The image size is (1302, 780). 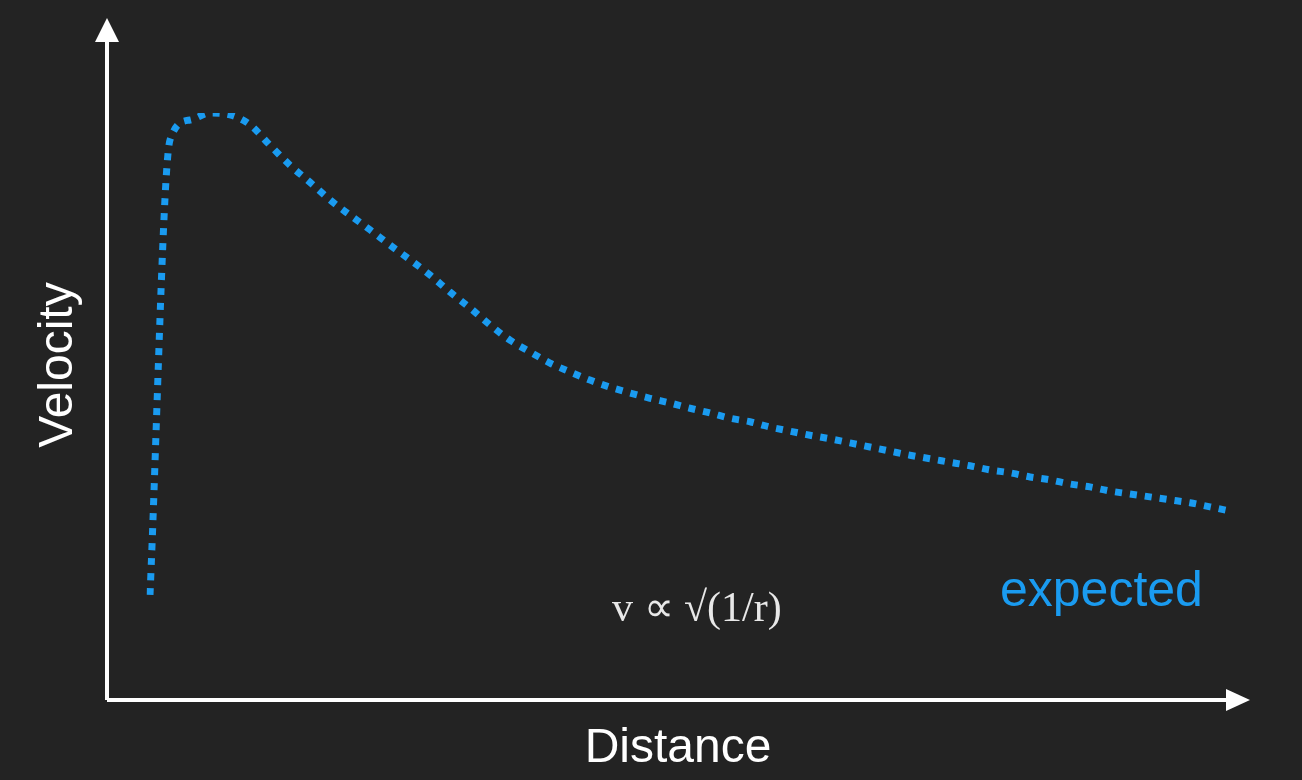 I want to click on series-label: expected, so click(x=1101, y=589).